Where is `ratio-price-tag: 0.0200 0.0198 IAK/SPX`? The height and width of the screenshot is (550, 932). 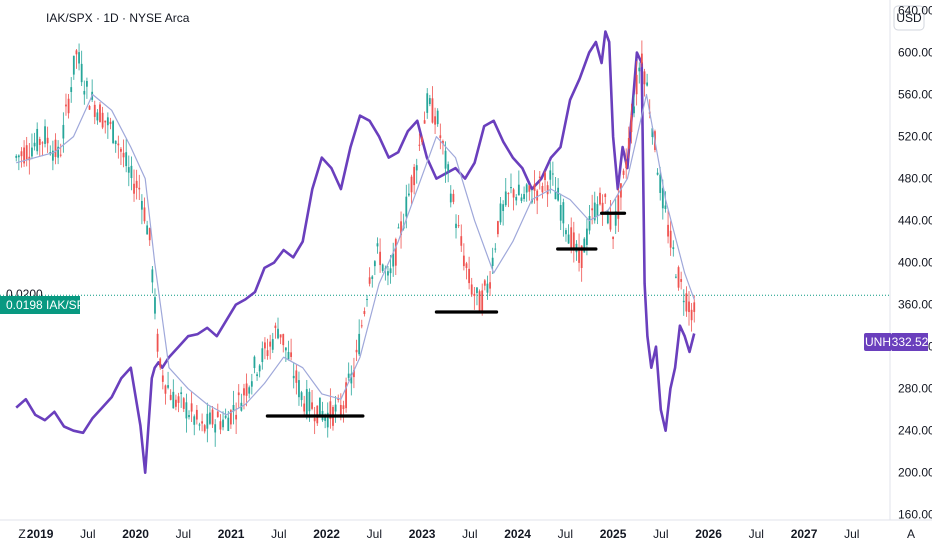 ratio-price-tag: 0.0200 0.0198 IAK/SPX is located at coordinates (46, 300).